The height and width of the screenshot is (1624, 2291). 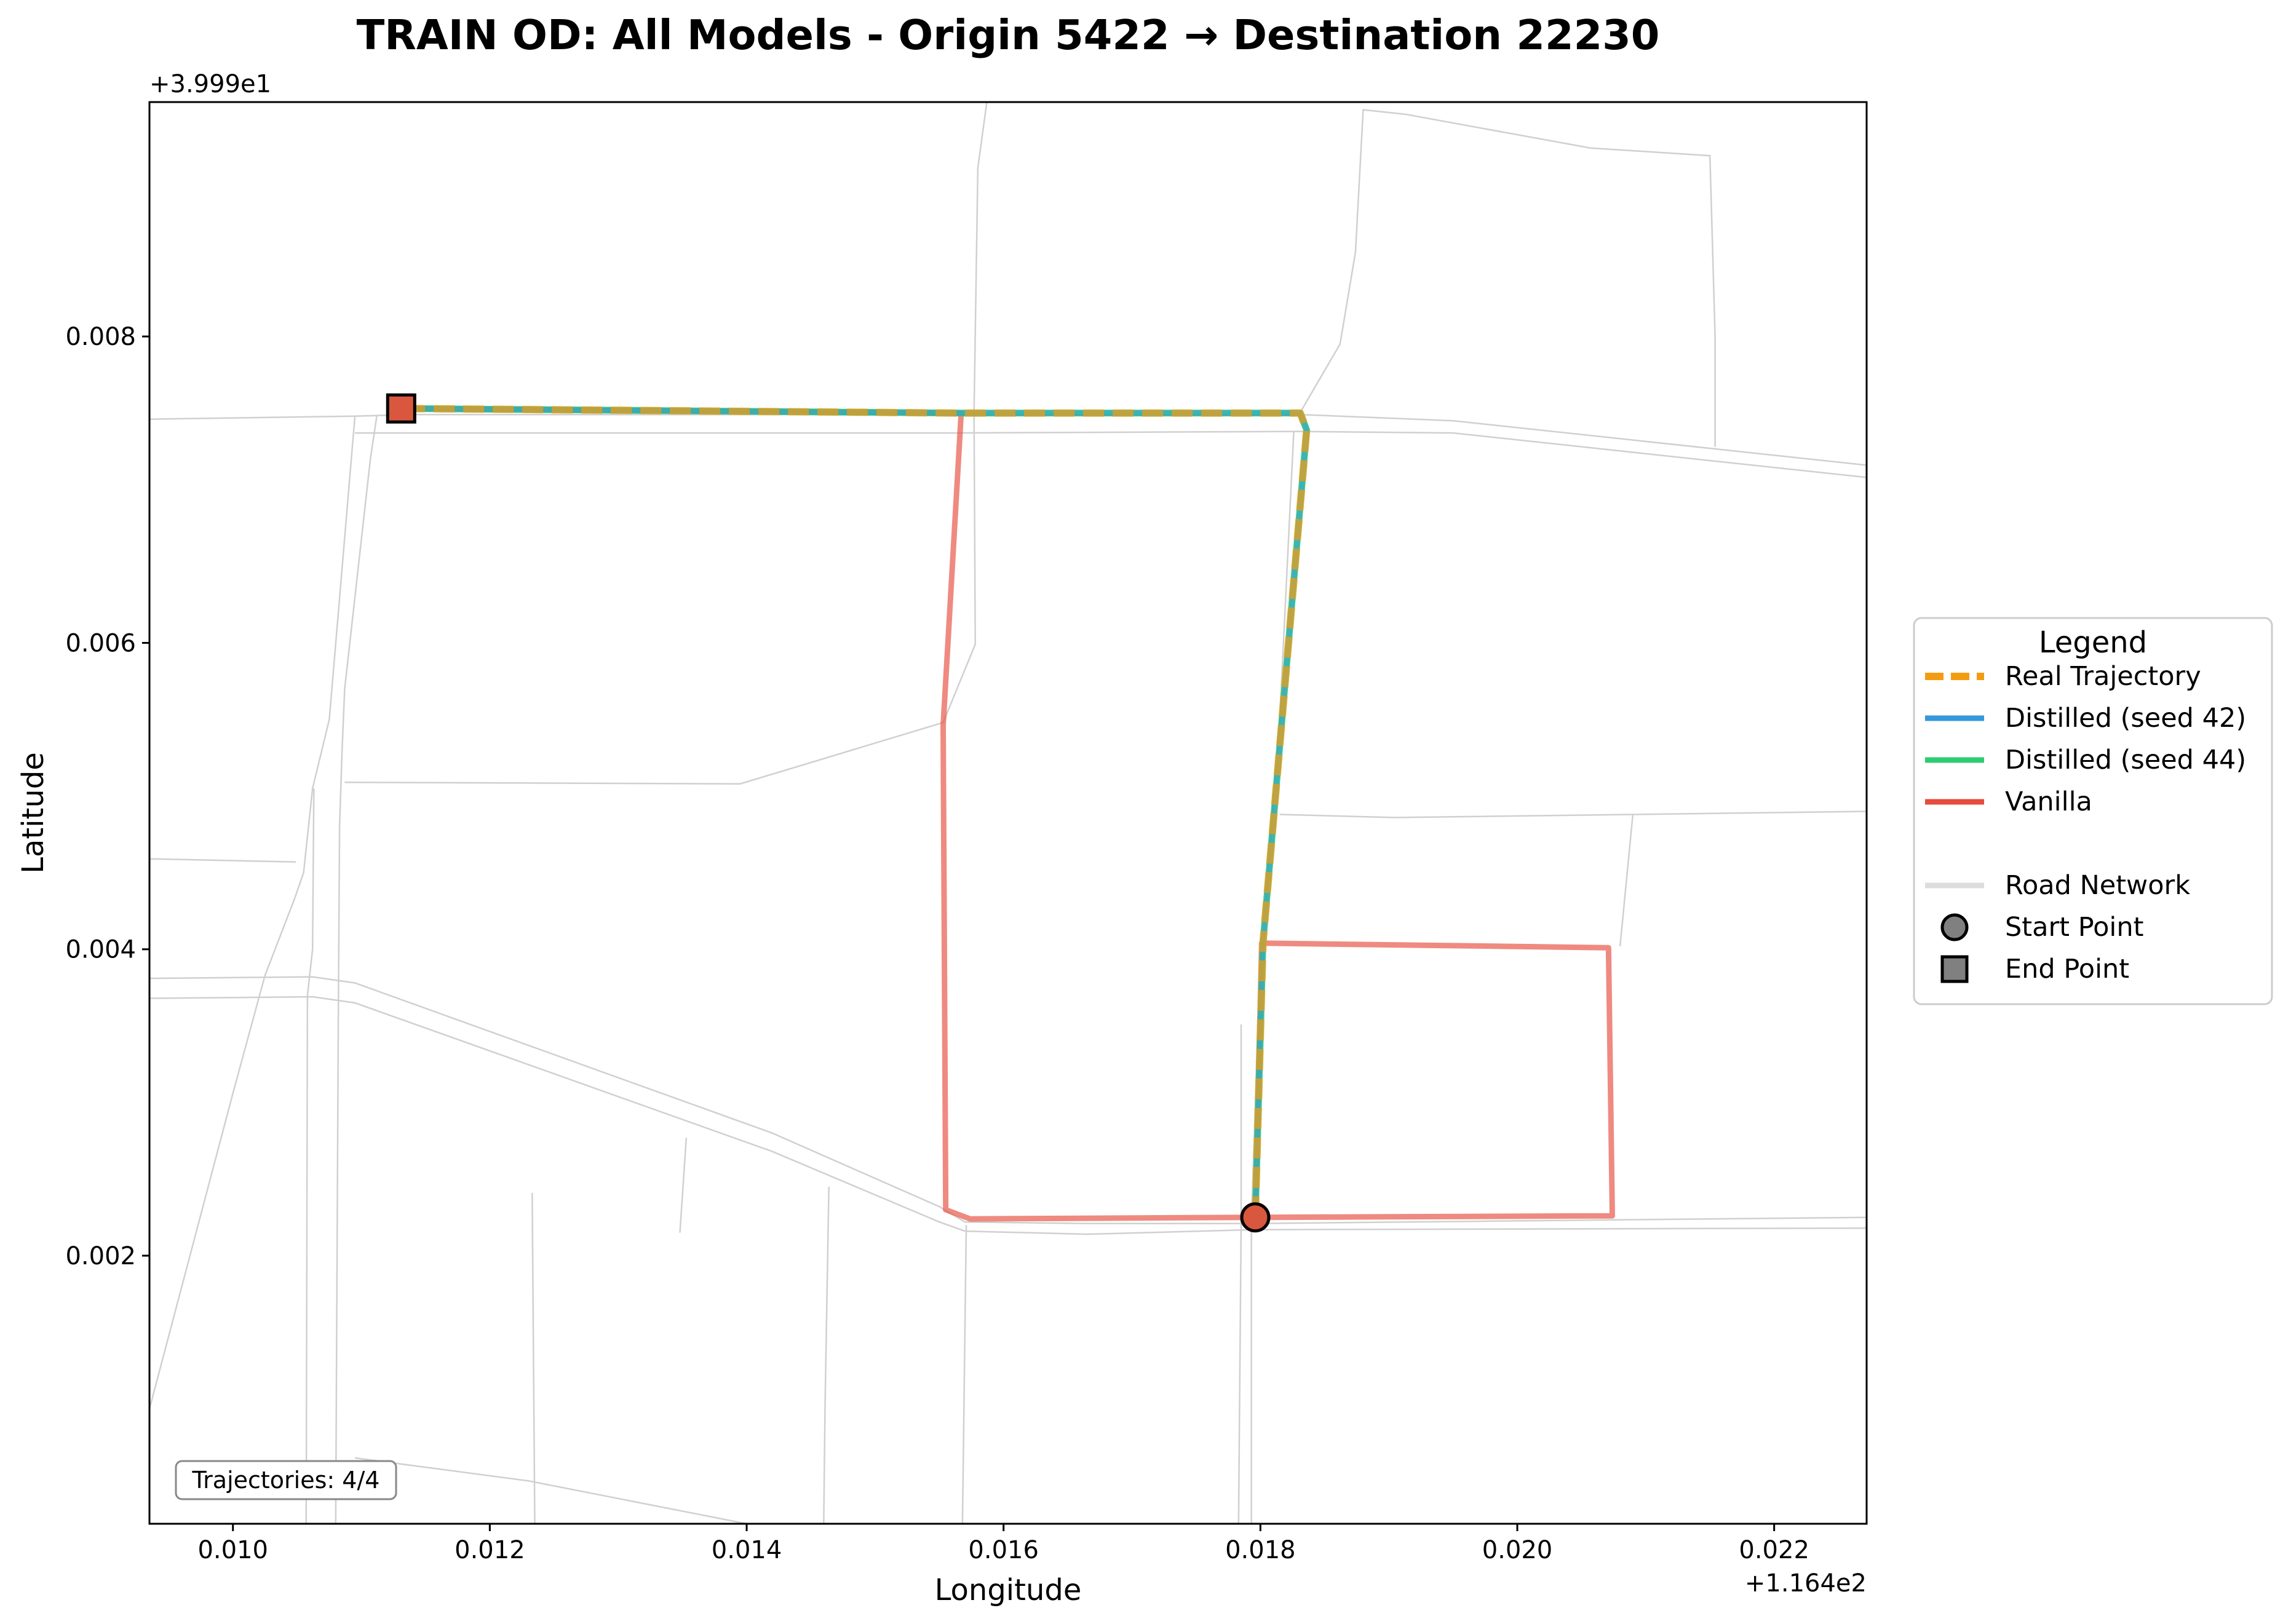 I want to click on y-axis-label: Latitude, so click(x=33, y=813).